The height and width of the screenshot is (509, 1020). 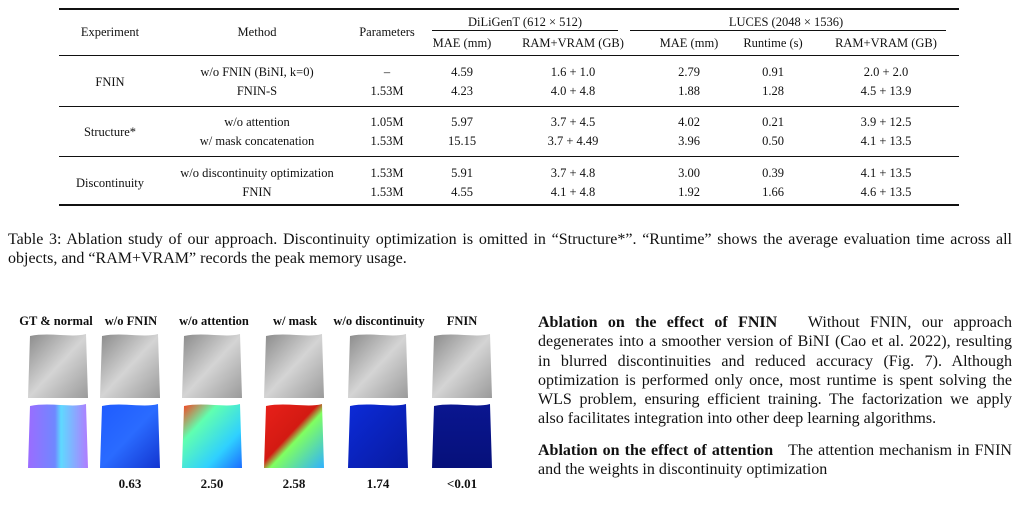 What do you see at coordinates (689, 192) in the screenshot?
I see `cell-luces-mae: 1.92` at bounding box center [689, 192].